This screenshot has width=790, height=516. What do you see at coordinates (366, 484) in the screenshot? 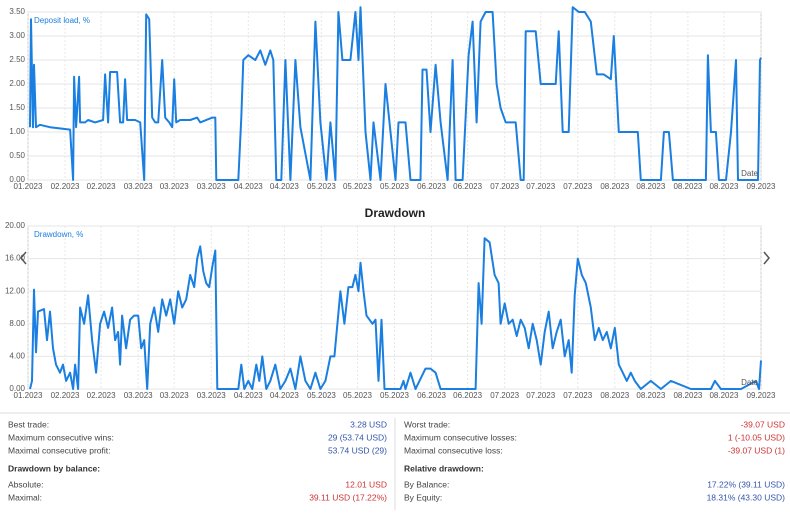
I see `stat-value: 12.01 USD` at bounding box center [366, 484].